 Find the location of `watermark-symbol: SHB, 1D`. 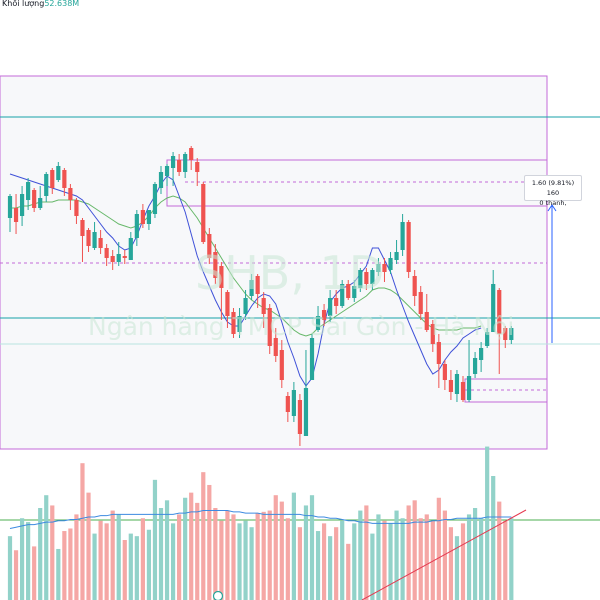

watermark-symbol: SHB, 1D is located at coordinates (290, 273).